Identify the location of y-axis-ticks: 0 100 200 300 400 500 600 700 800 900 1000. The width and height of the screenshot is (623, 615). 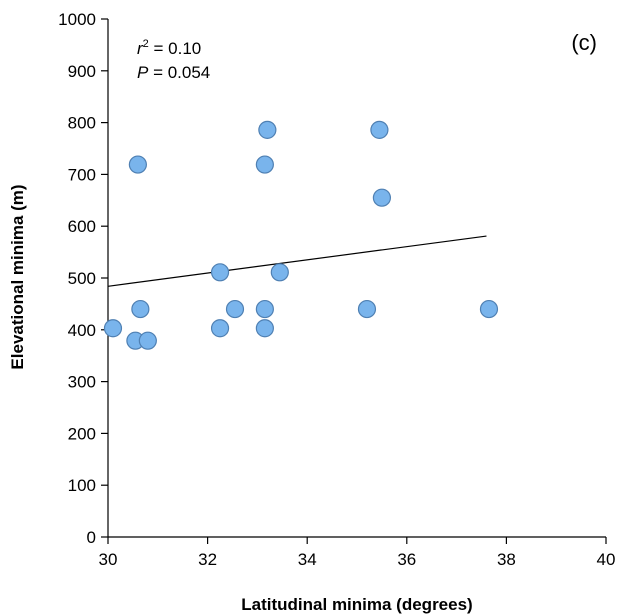
(83, 278).